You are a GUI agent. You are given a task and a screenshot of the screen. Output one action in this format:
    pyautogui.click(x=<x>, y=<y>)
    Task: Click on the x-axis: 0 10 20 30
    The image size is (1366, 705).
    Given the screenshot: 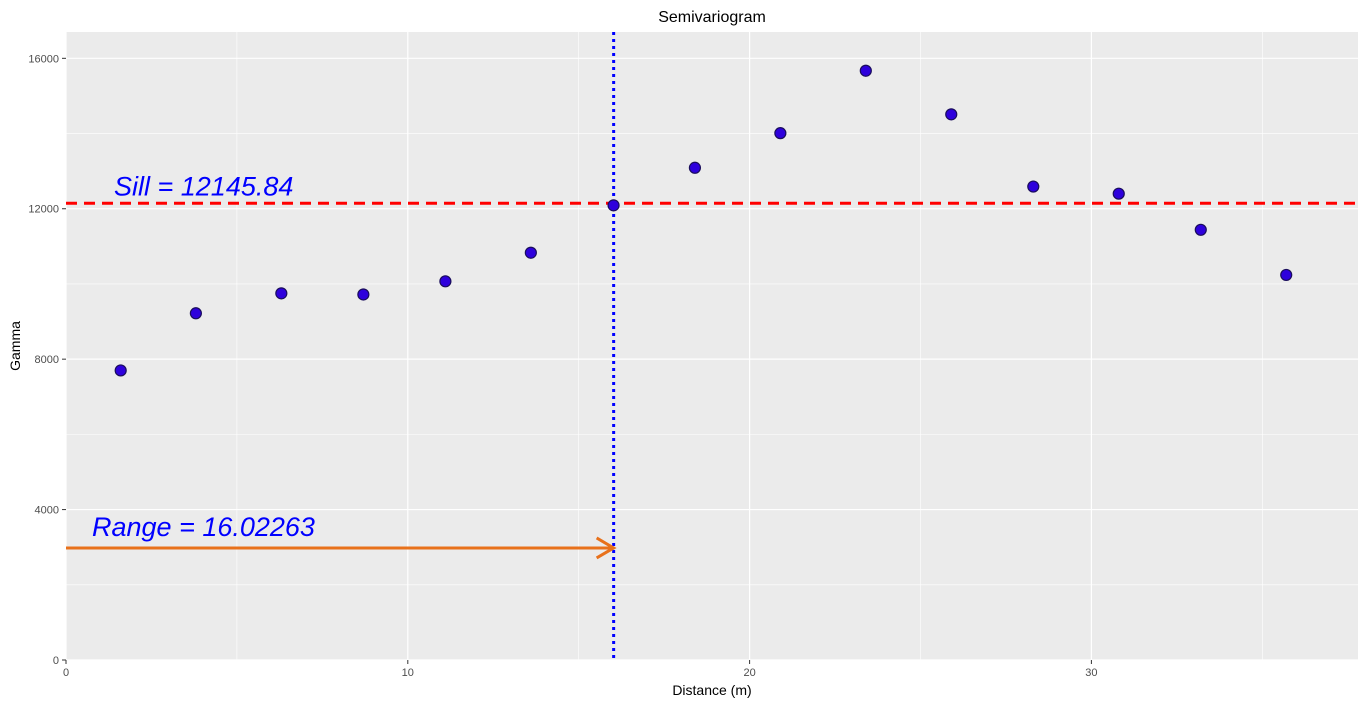 What is the action you would take?
    pyautogui.click(x=580, y=669)
    